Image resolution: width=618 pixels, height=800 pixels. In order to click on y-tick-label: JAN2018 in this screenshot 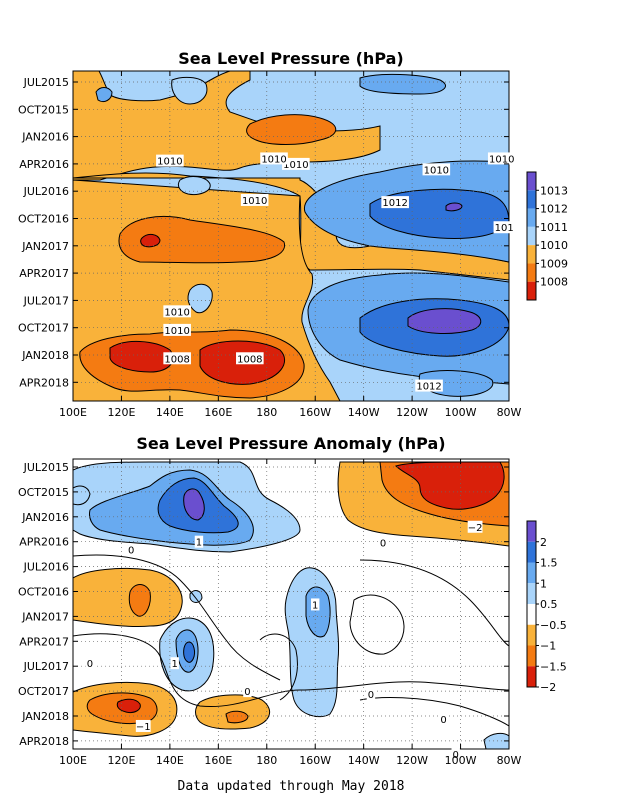, I will do `click(45, 716)`.